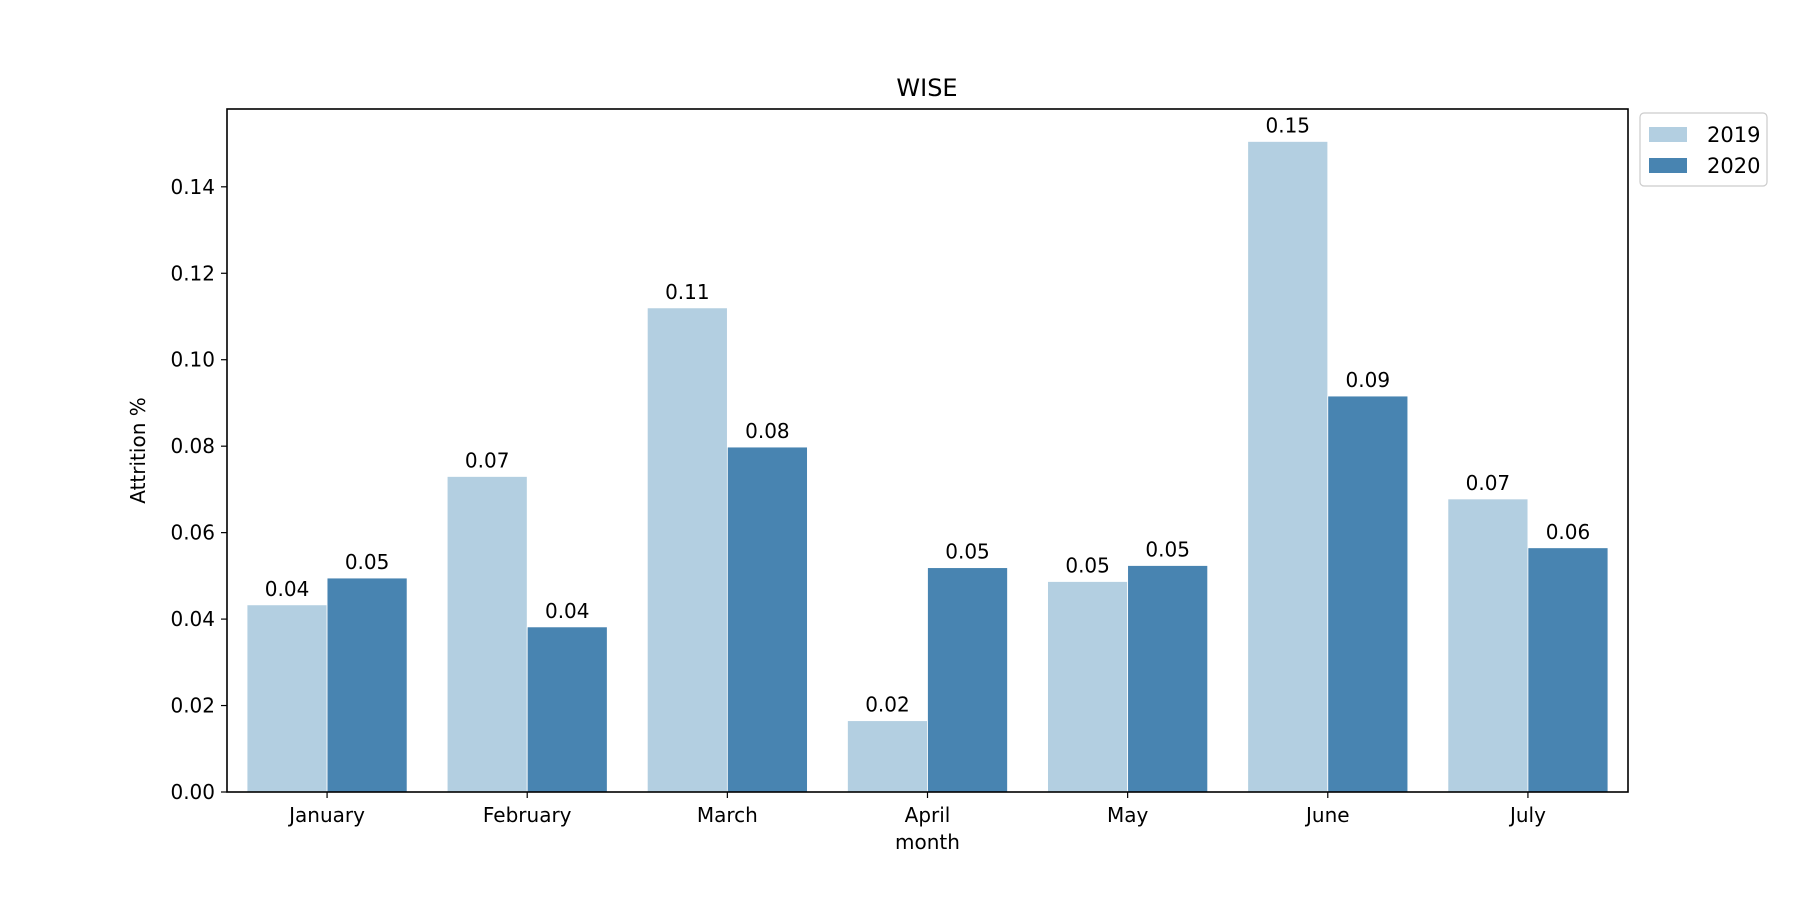 The image size is (1800, 900). Describe the element at coordinates (767, 619) in the screenshot. I see `bar-2020-march` at that location.